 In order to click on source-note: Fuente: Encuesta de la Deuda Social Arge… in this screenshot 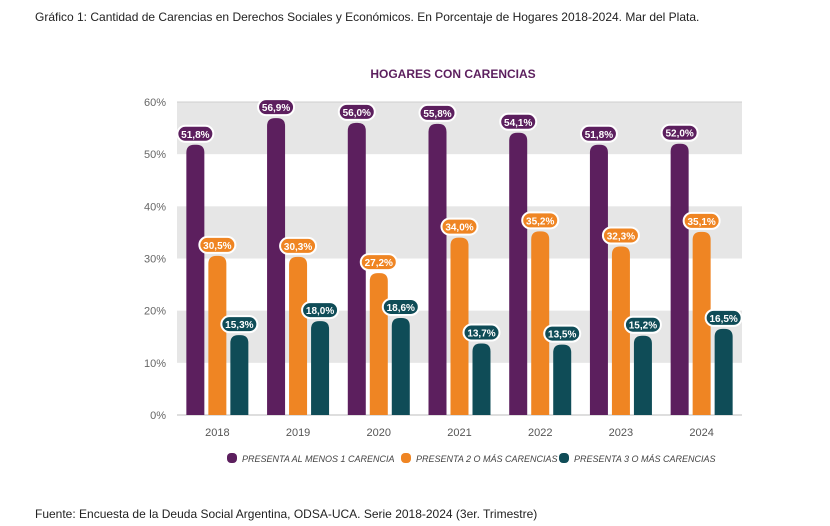, I will do `click(286, 514)`.